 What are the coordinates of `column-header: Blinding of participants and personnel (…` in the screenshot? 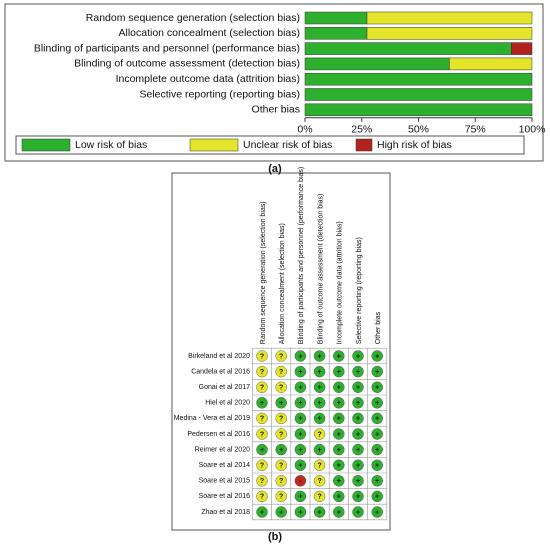 It's located at (301, 255).